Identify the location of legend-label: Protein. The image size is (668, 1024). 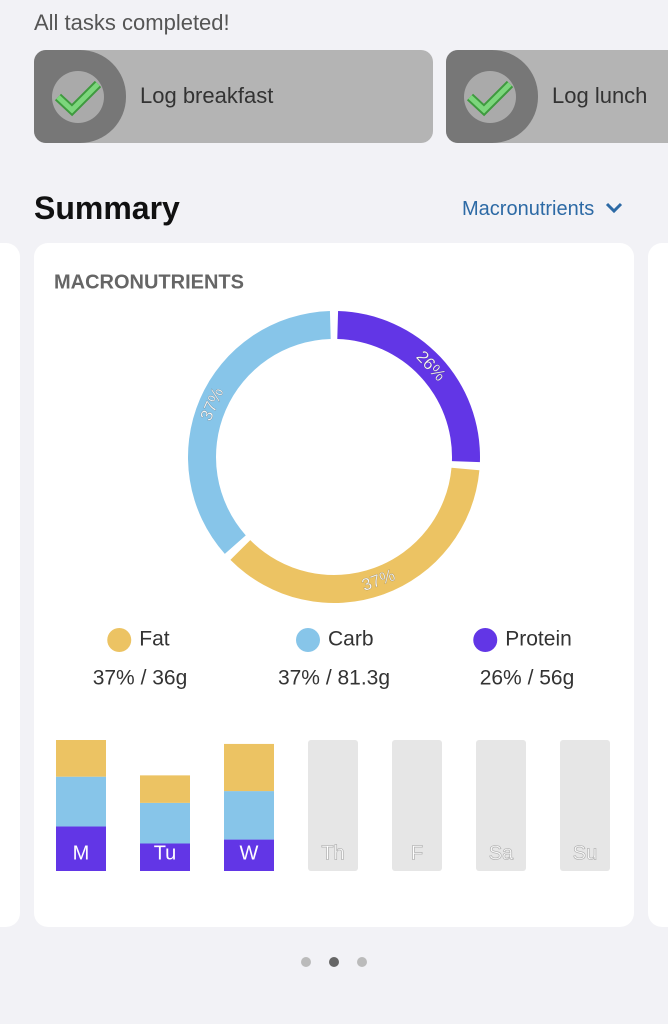
(538, 639).